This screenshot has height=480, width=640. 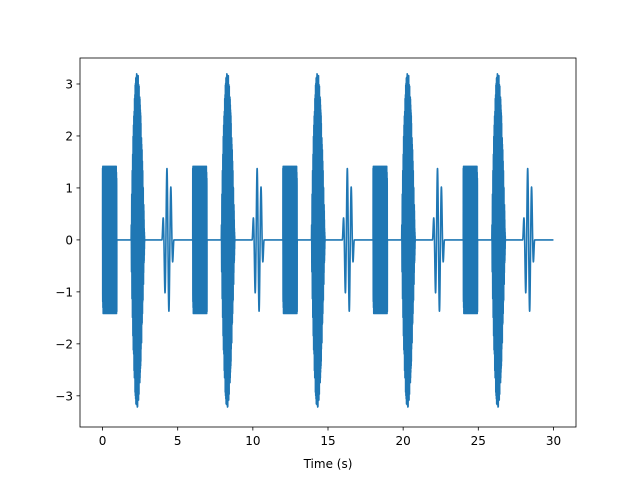 What do you see at coordinates (103, 441) in the screenshot?
I see `x-tick-label: 0` at bounding box center [103, 441].